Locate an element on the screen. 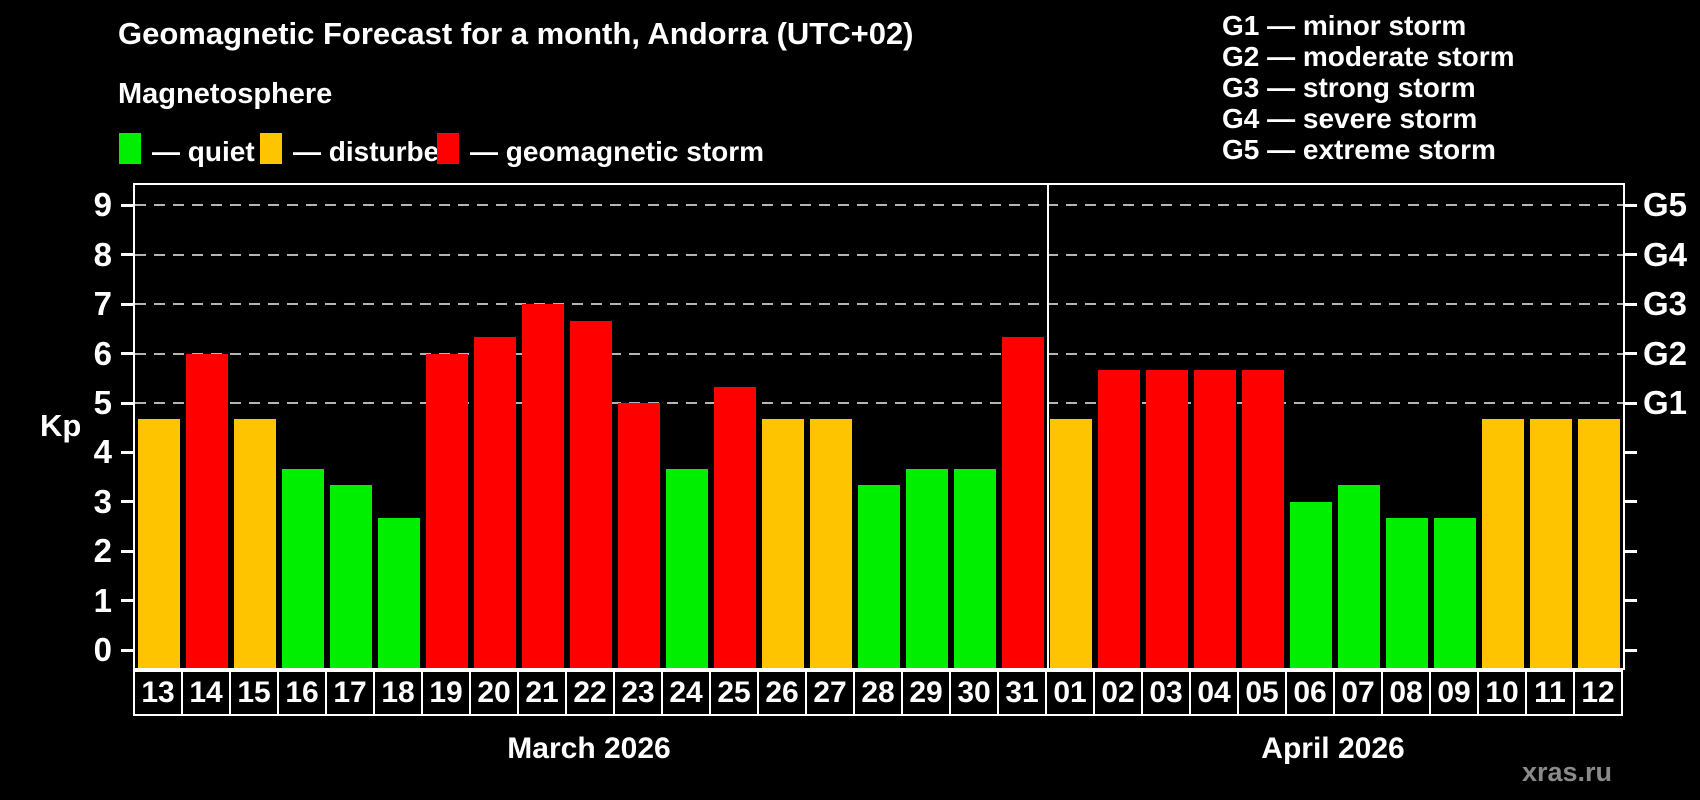 The height and width of the screenshot is (800, 1700). day-box-25: 25 is located at coordinates (734, 693).